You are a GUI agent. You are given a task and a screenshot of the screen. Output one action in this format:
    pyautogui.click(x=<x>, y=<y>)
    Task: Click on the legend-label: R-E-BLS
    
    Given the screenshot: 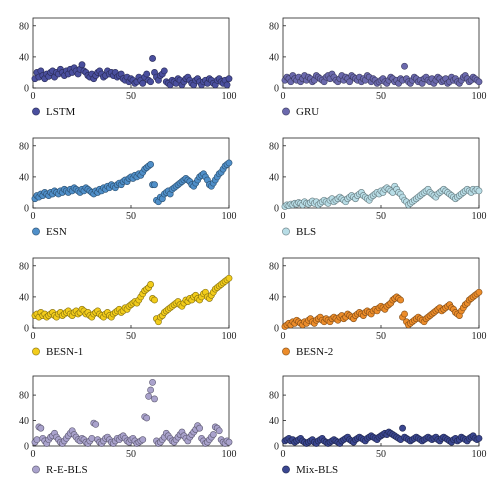 What is the action you would take?
    pyautogui.click(x=67, y=470)
    